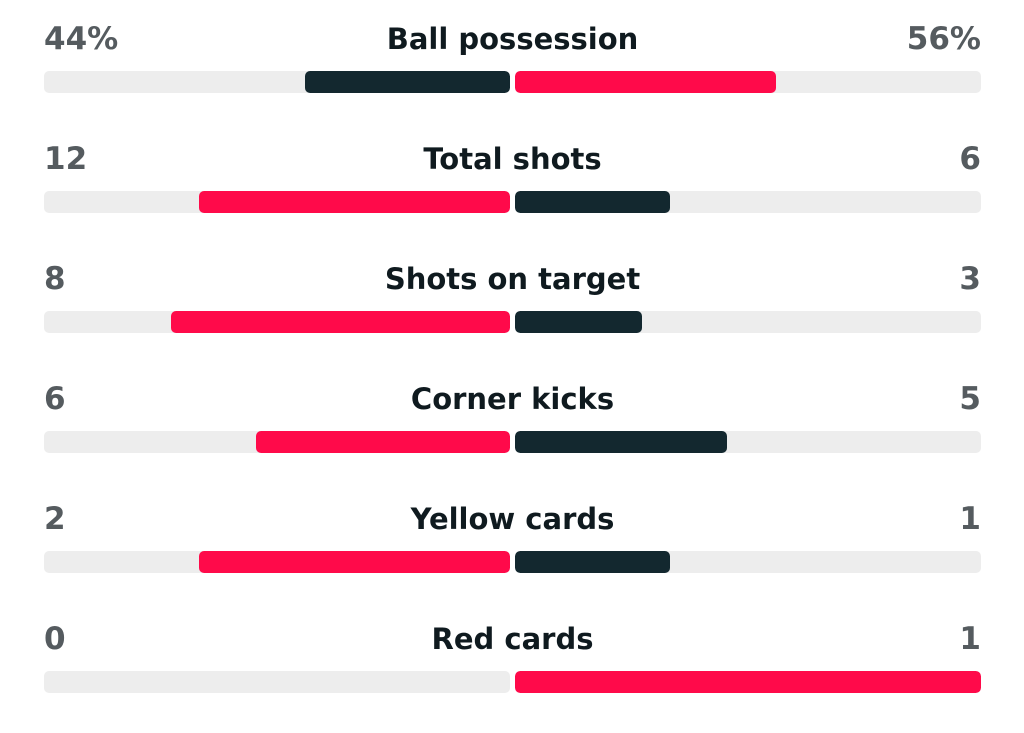 The height and width of the screenshot is (733, 1024). I want to click on stat-label: Total shots, so click(512, 159).